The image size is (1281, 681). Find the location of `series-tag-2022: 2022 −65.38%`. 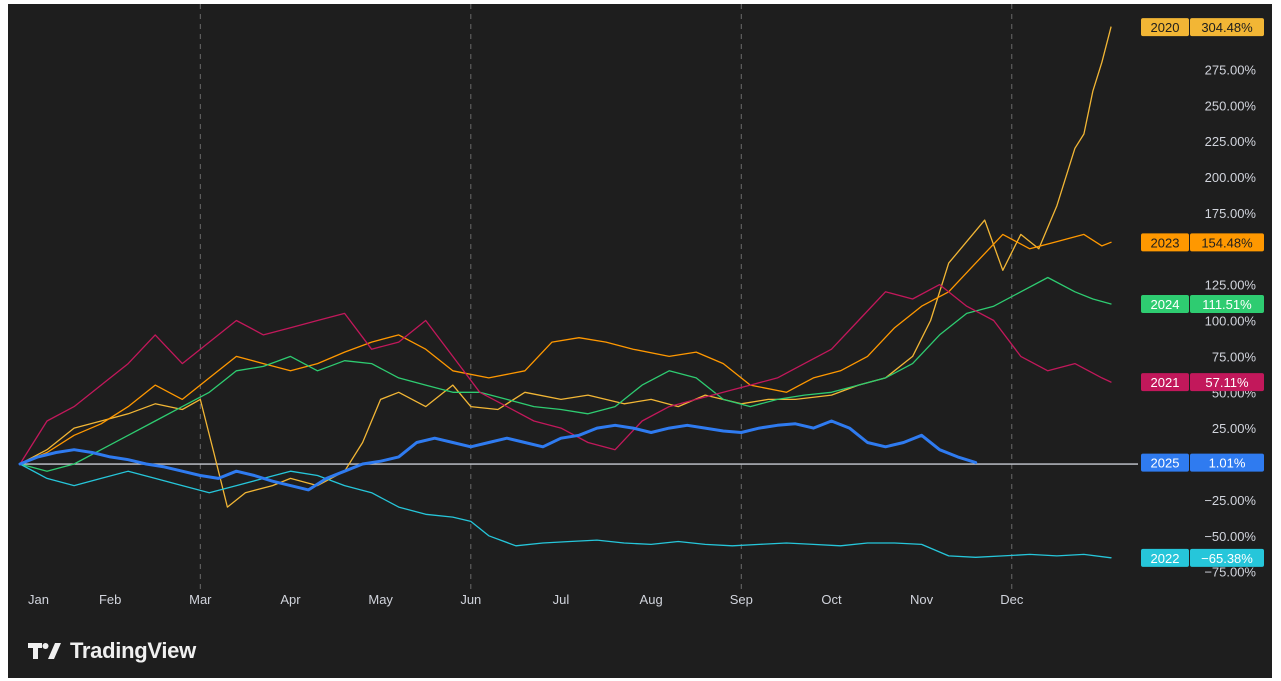

series-tag-2022: 2022 −65.38% is located at coordinates (1202, 557).